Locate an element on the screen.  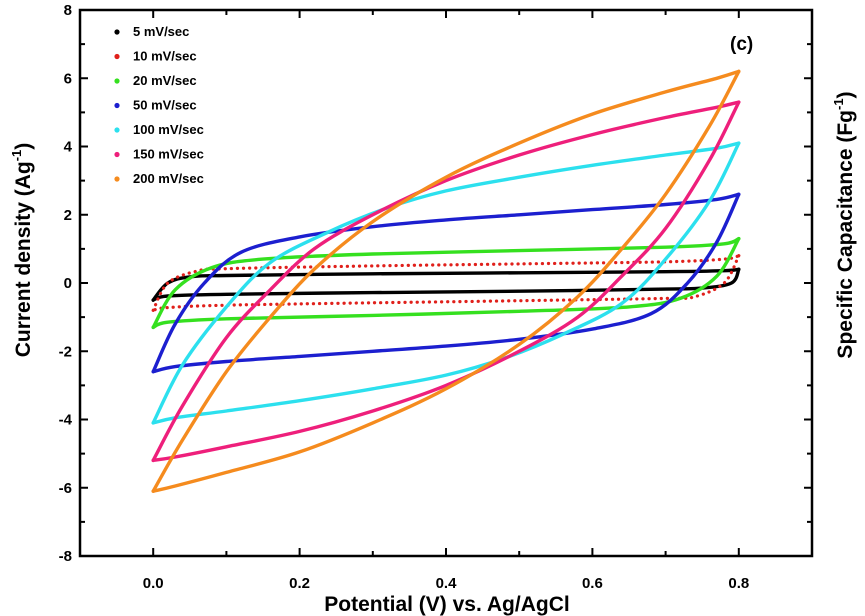
x-tick-label: 0.8 is located at coordinates (738, 583).